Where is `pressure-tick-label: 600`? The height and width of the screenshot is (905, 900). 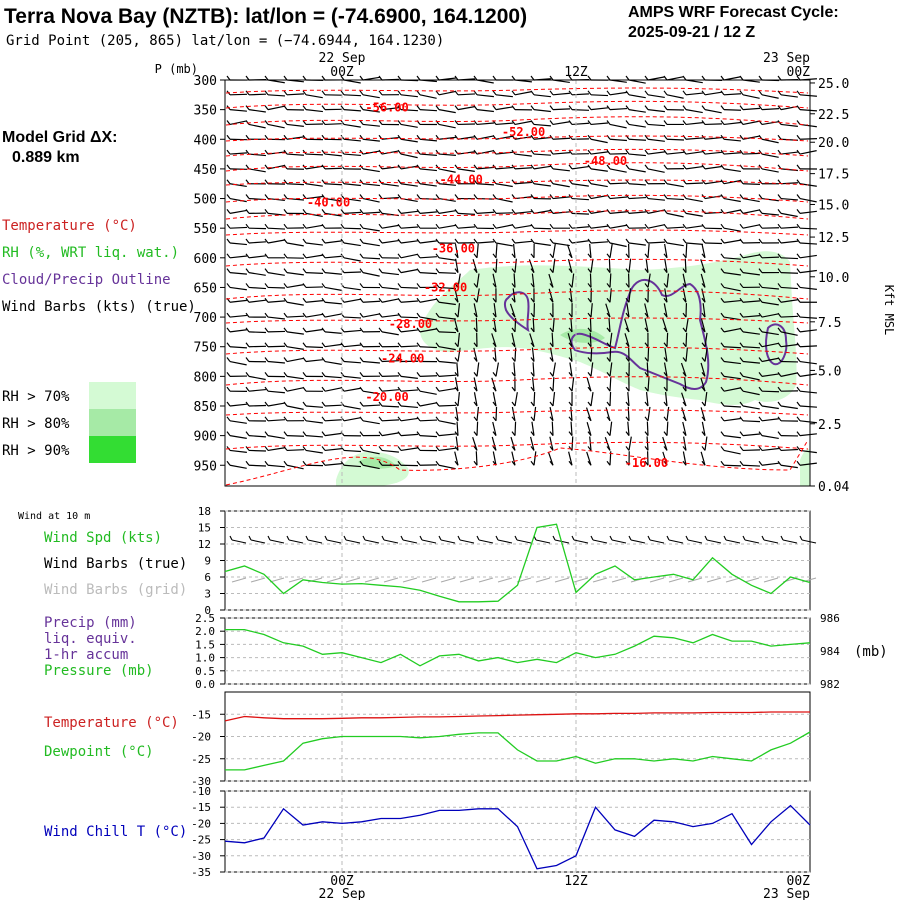 pressure-tick-label: 600 is located at coordinates (205, 259).